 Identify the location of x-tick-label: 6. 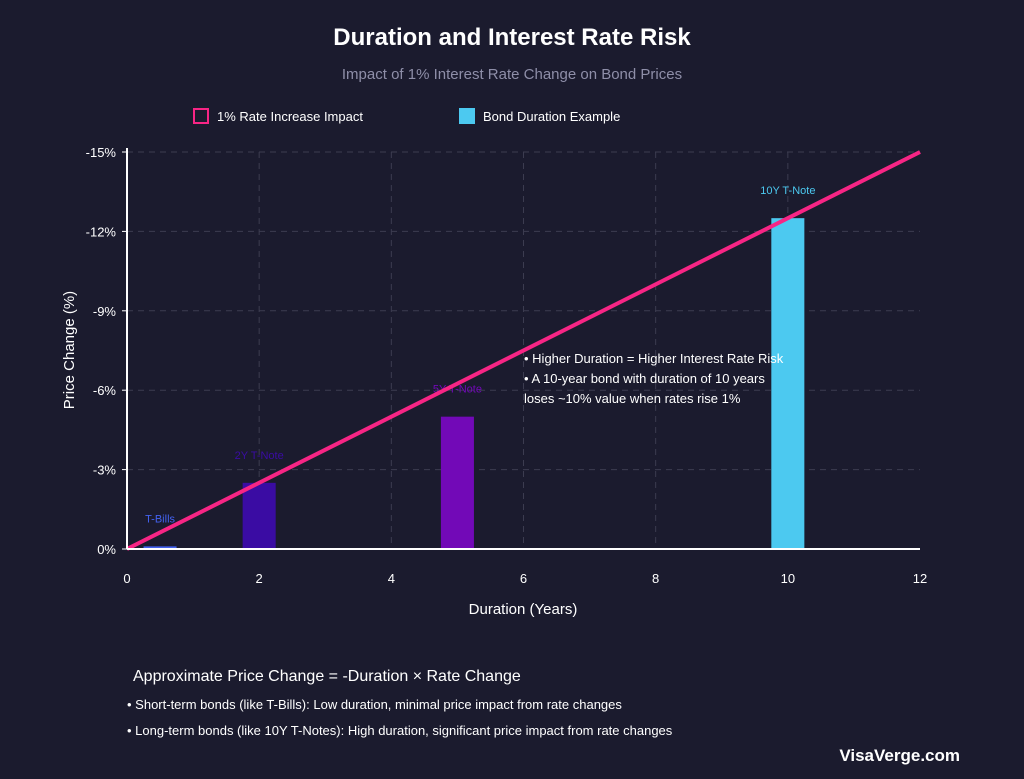
(523, 578).